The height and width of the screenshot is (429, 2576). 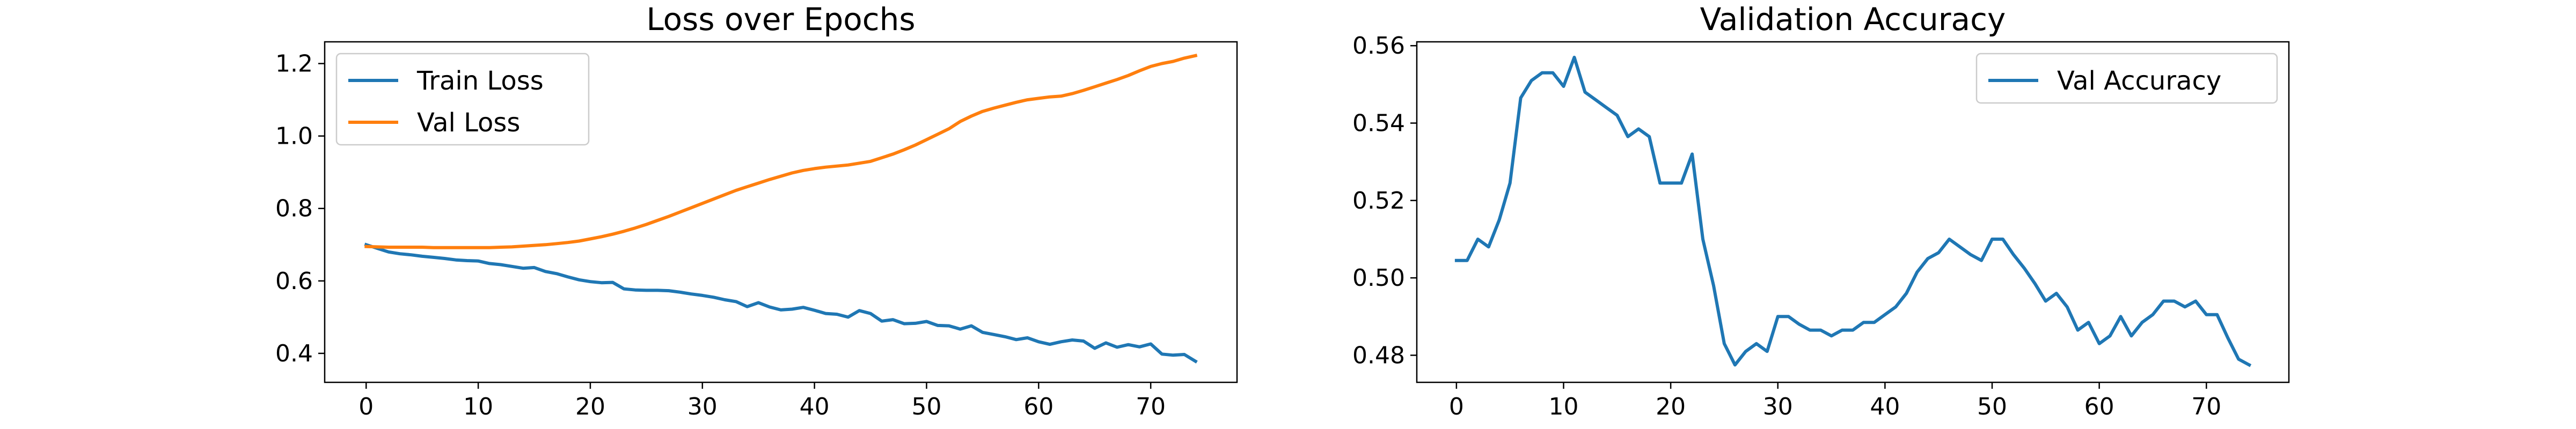 What do you see at coordinates (1378, 200) in the screenshot?
I see `y-tick-label: 0.52` at bounding box center [1378, 200].